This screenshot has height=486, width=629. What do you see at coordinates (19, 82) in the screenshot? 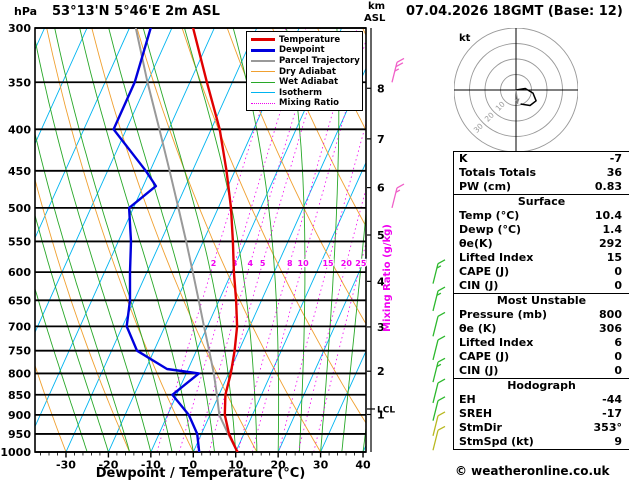
I see `pressure-tick-label: 350` at bounding box center [19, 82].